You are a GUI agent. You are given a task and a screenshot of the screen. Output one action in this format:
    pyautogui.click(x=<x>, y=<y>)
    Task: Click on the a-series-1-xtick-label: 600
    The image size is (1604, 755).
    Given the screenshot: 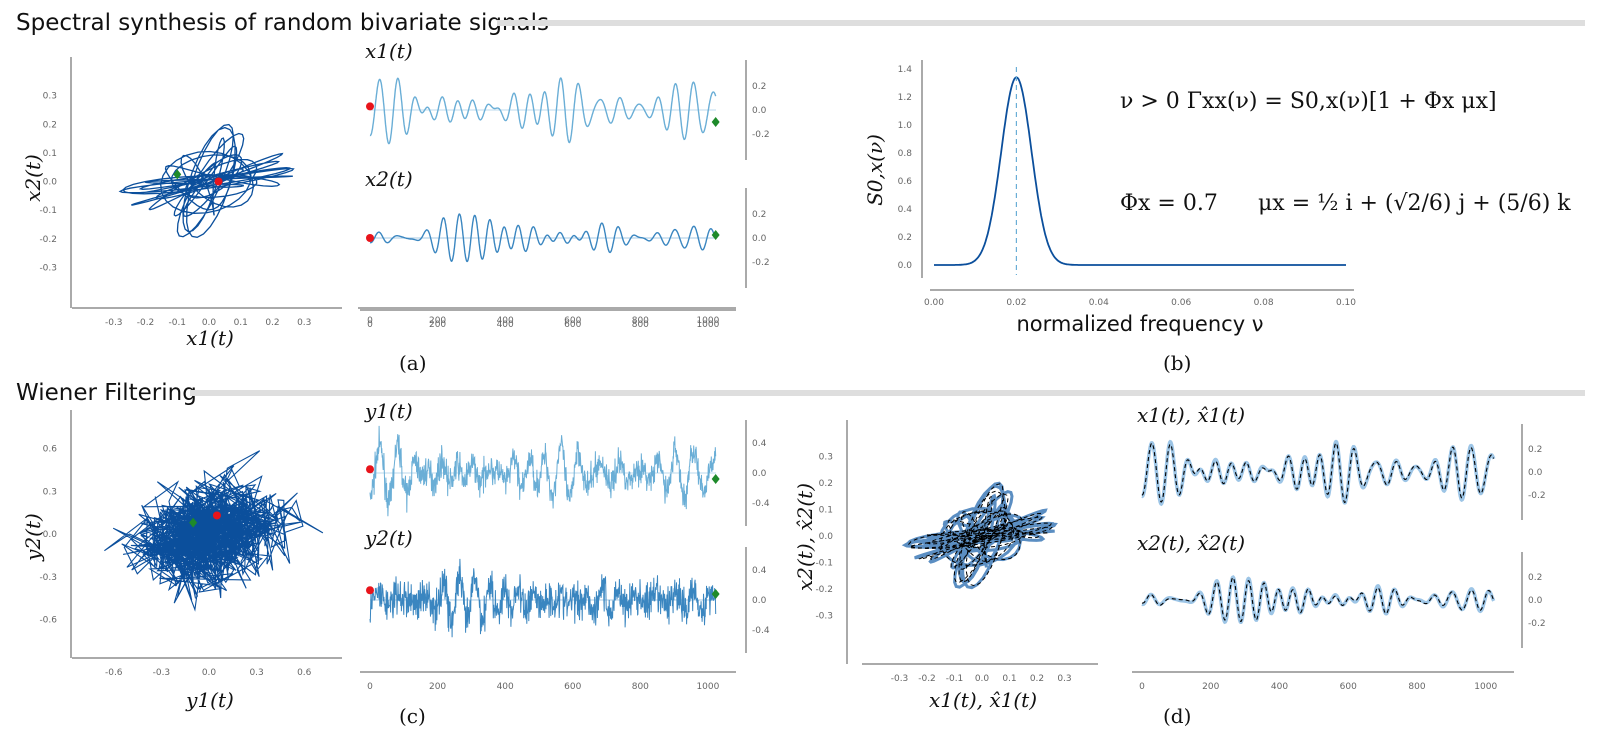 What is the action you would take?
    pyautogui.click(x=572, y=325)
    